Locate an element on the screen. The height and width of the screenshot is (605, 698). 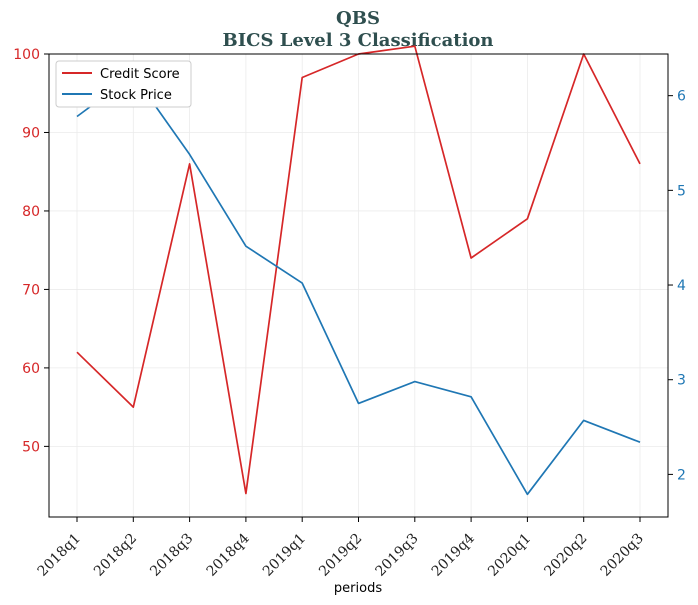
left-tick-label: 80 is located at coordinates (31, 212).